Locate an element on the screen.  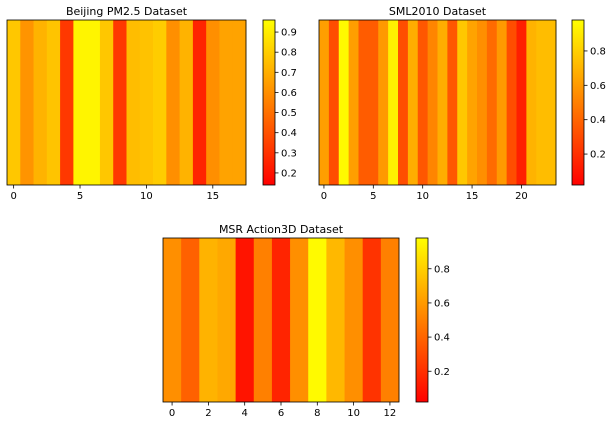
x-tick-label: 8 is located at coordinates (317, 413).